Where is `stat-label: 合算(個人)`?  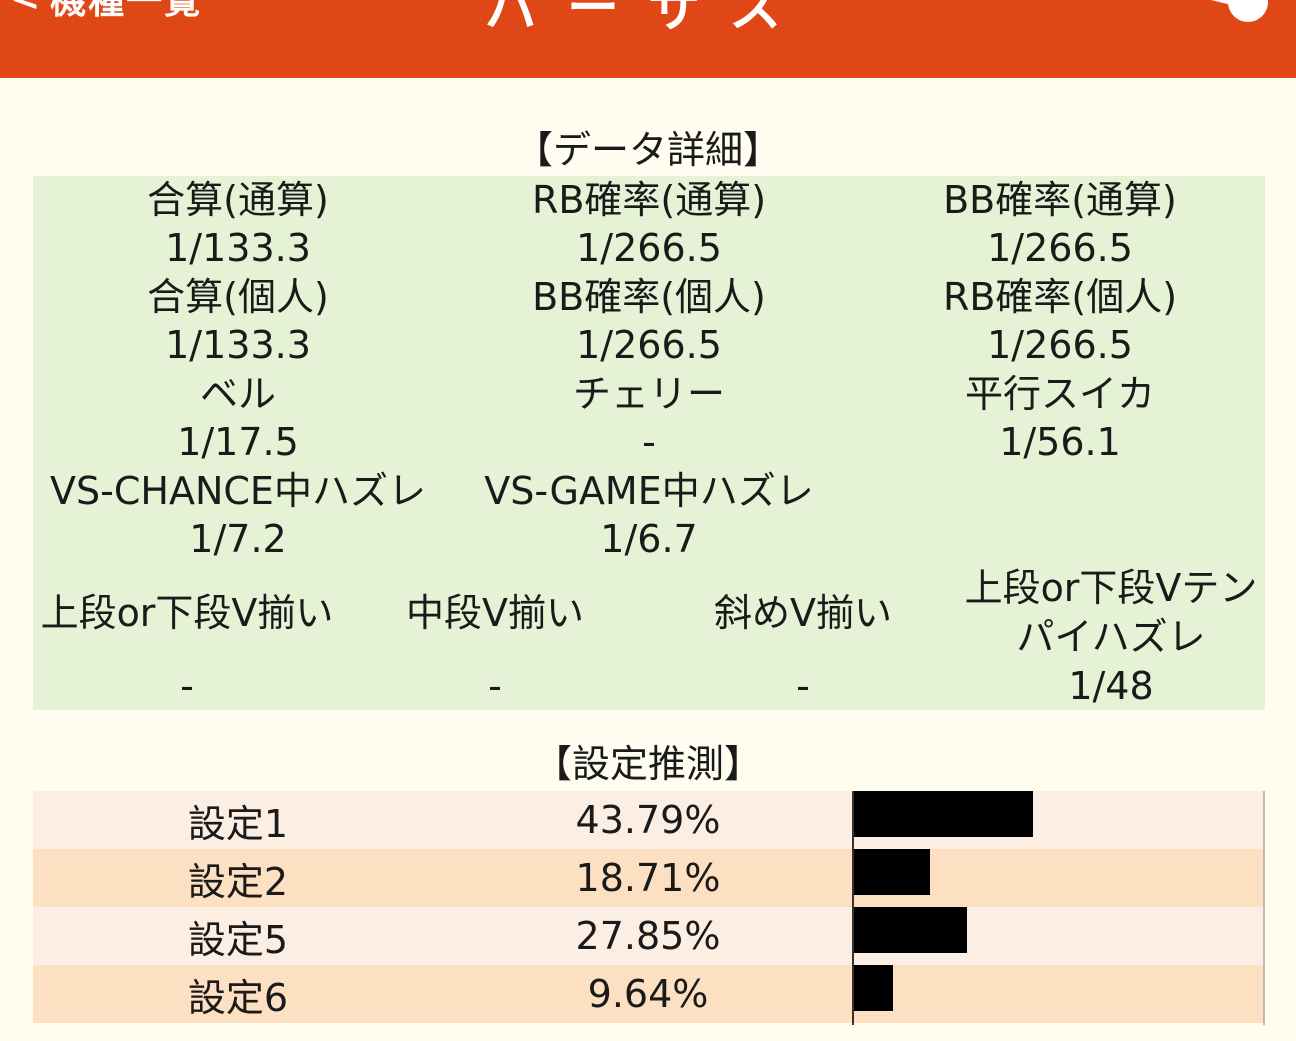
stat-label: 合算(個人) is located at coordinates (238, 297).